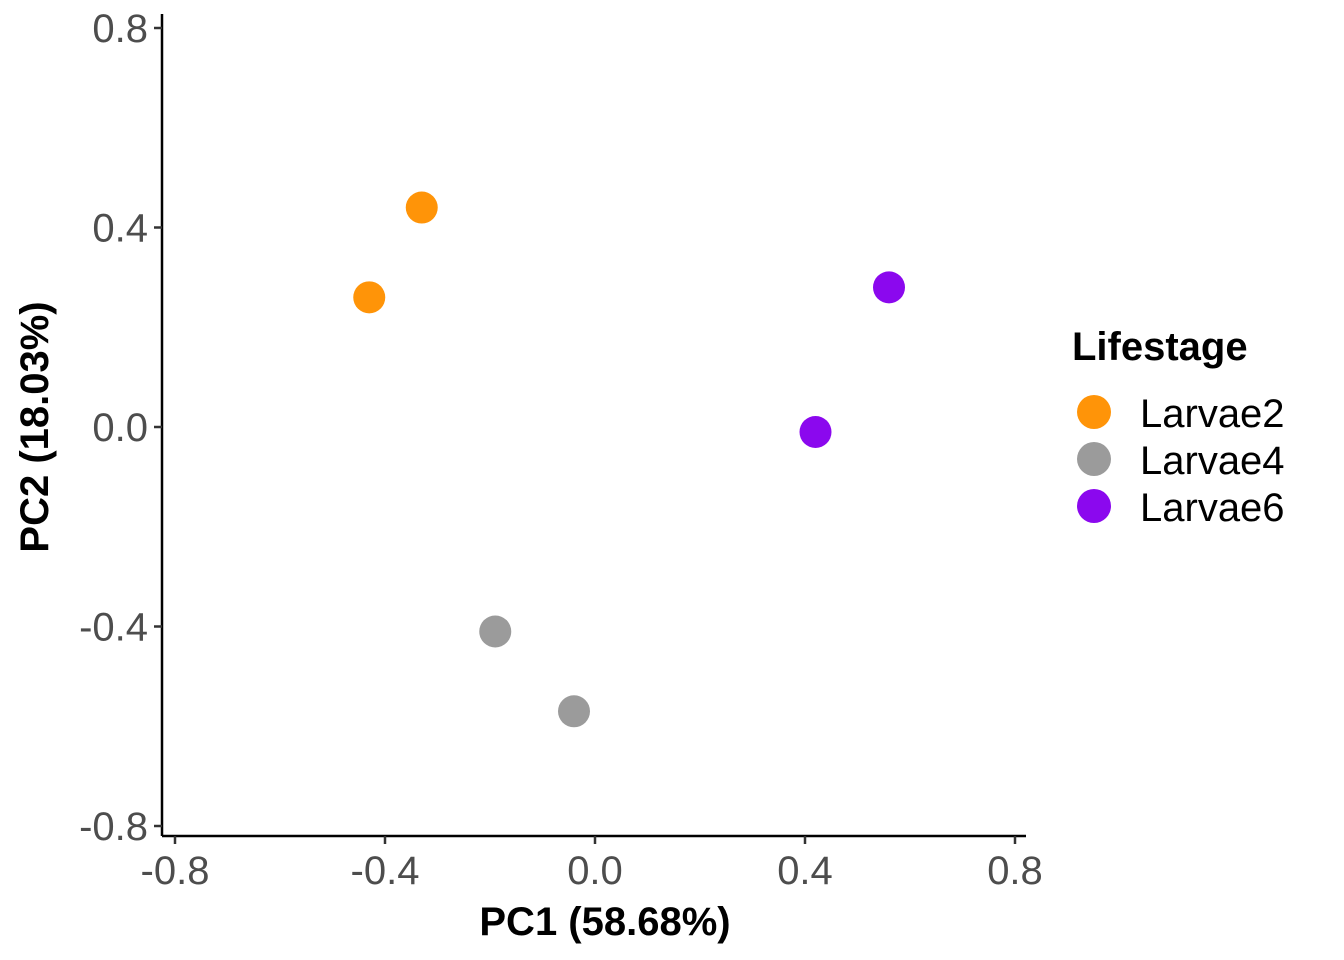  What do you see at coordinates (604, 922) in the screenshot?
I see `x-axis-title: PC1 (58.68%)` at bounding box center [604, 922].